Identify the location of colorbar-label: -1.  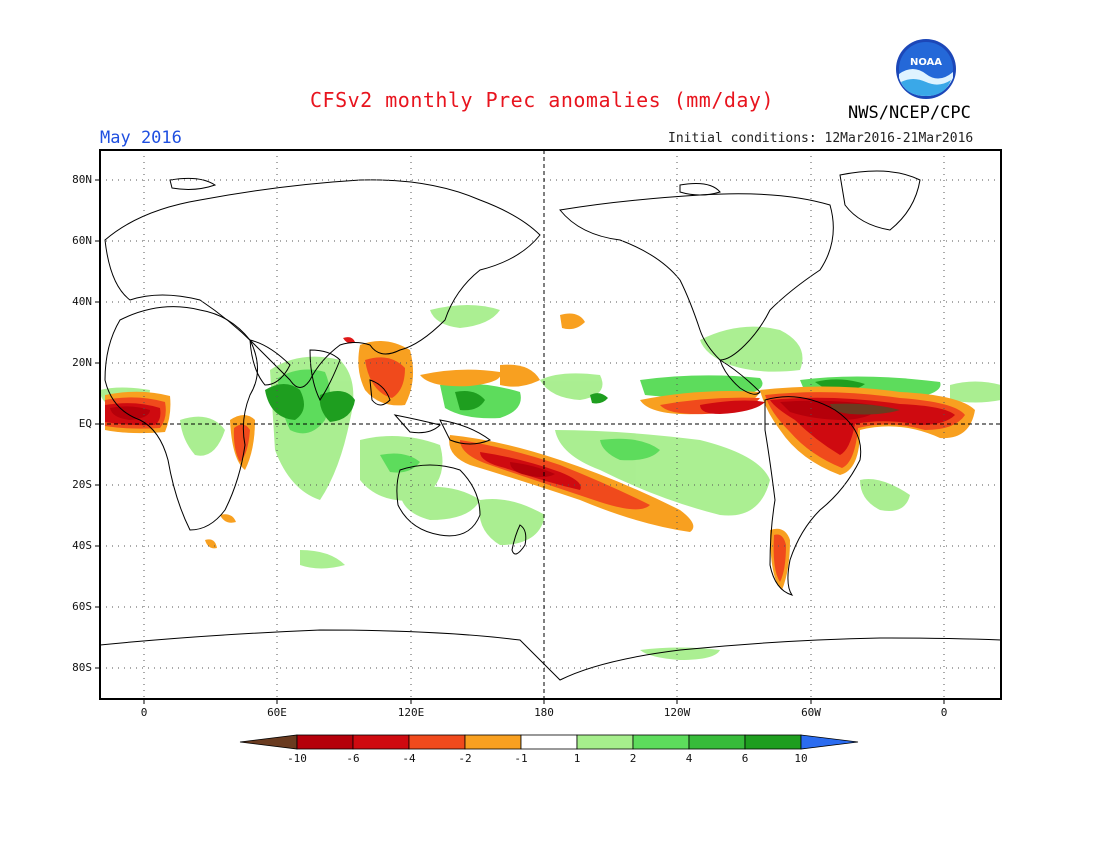
(521, 758).